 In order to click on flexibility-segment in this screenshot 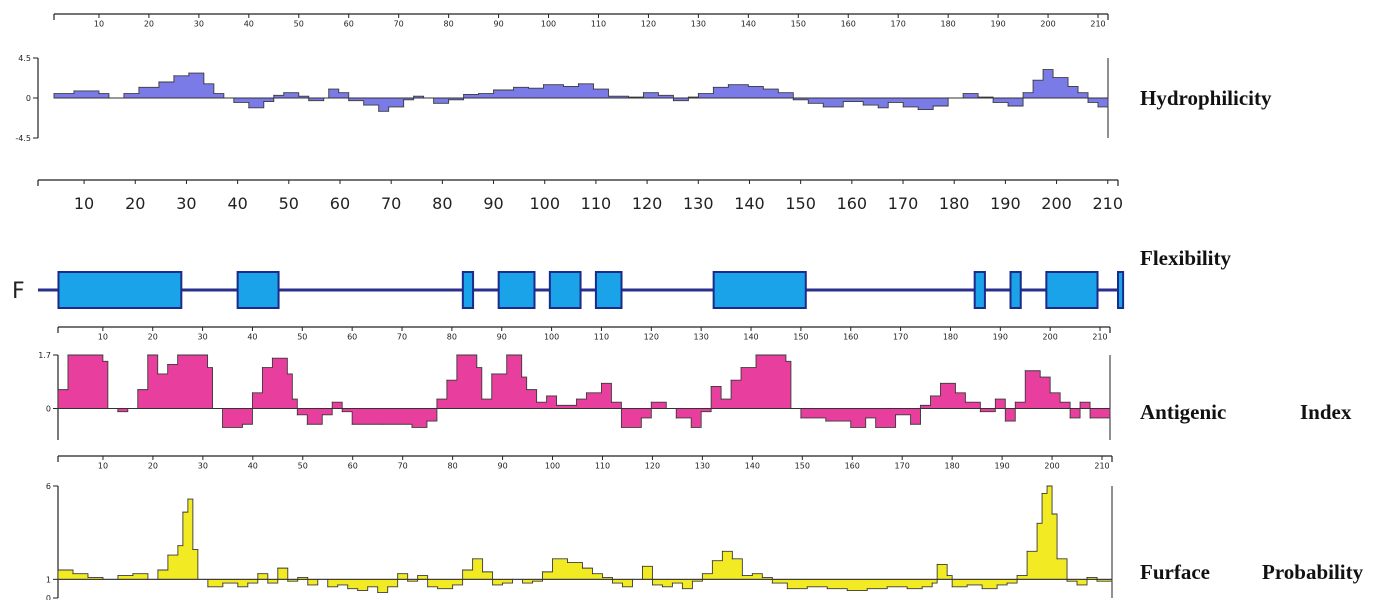, I will do `click(759, 290)`.